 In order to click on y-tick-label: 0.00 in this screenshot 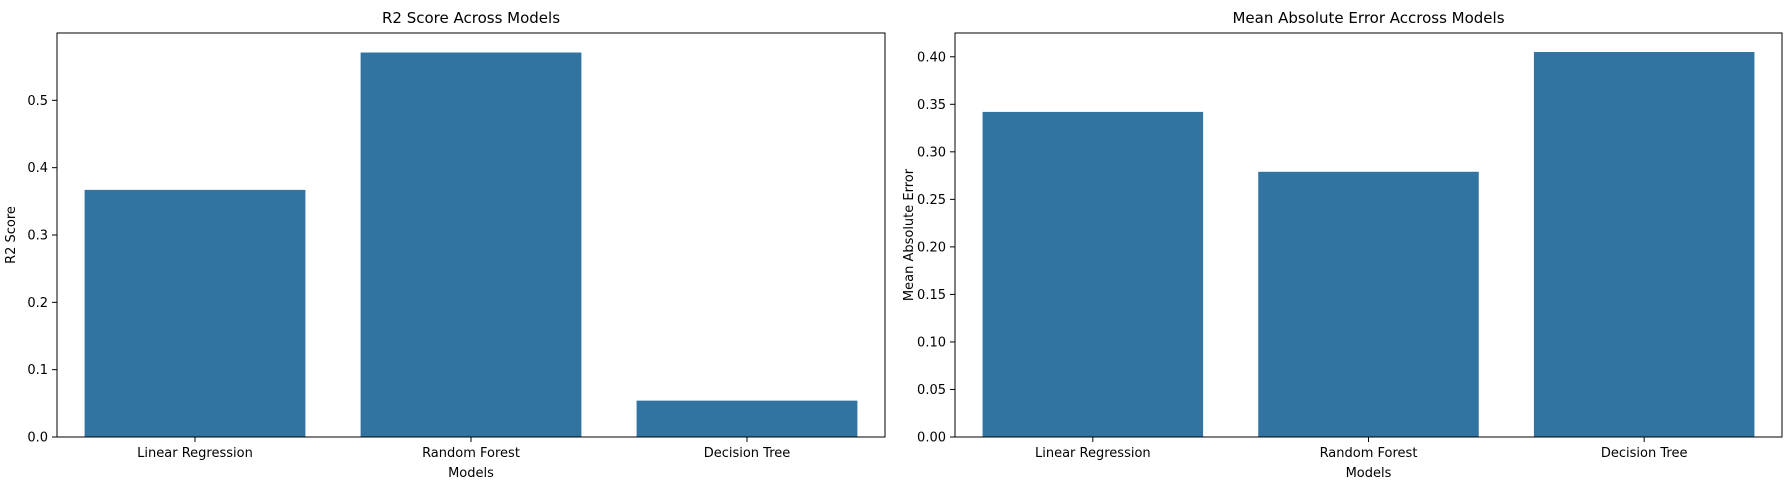, I will do `click(931, 438)`.